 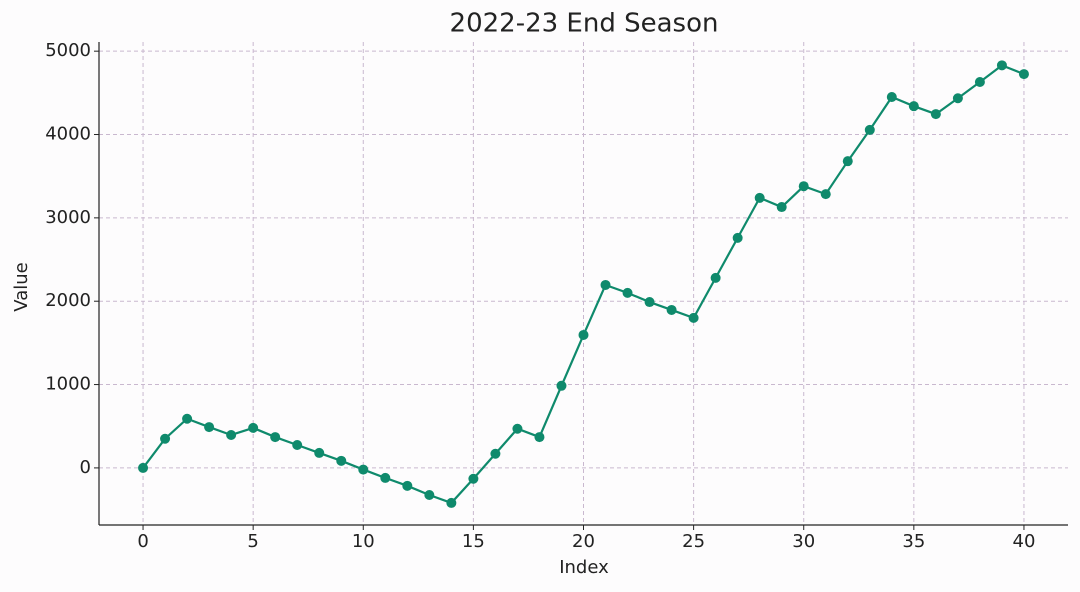 What do you see at coordinates (584, 24) in the screenshot?
I see `chart-title: 2022-23 End Season` at bounding box center [584, 24].